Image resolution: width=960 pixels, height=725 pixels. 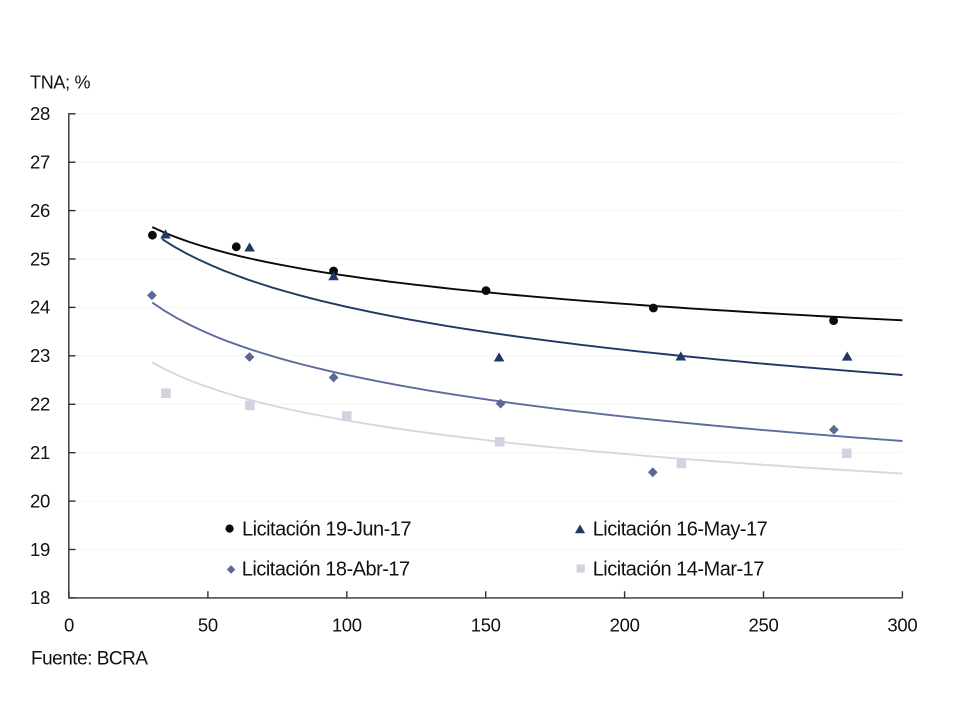 What do you see at coordinates (40, 210) in the screenshot?
I see `svg-text: 26` at bounding box center [40, 210].